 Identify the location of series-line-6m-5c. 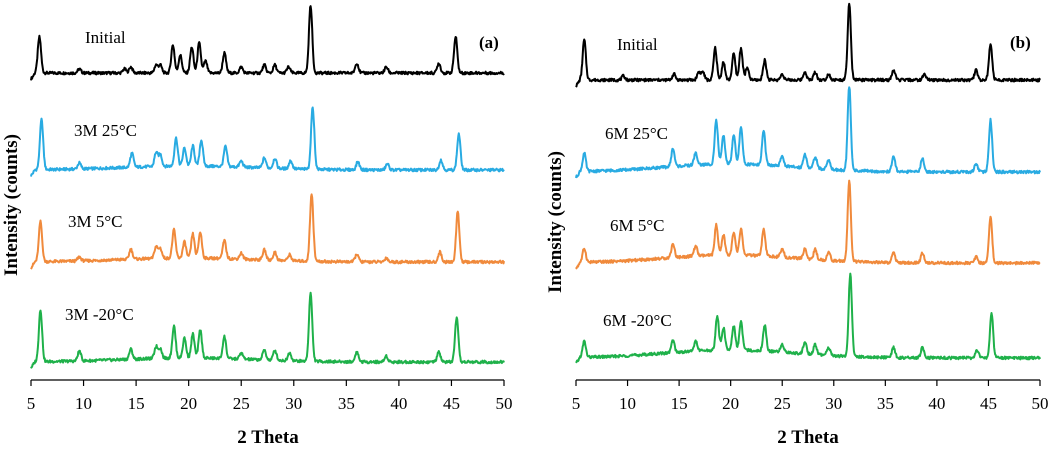
(808, 224).